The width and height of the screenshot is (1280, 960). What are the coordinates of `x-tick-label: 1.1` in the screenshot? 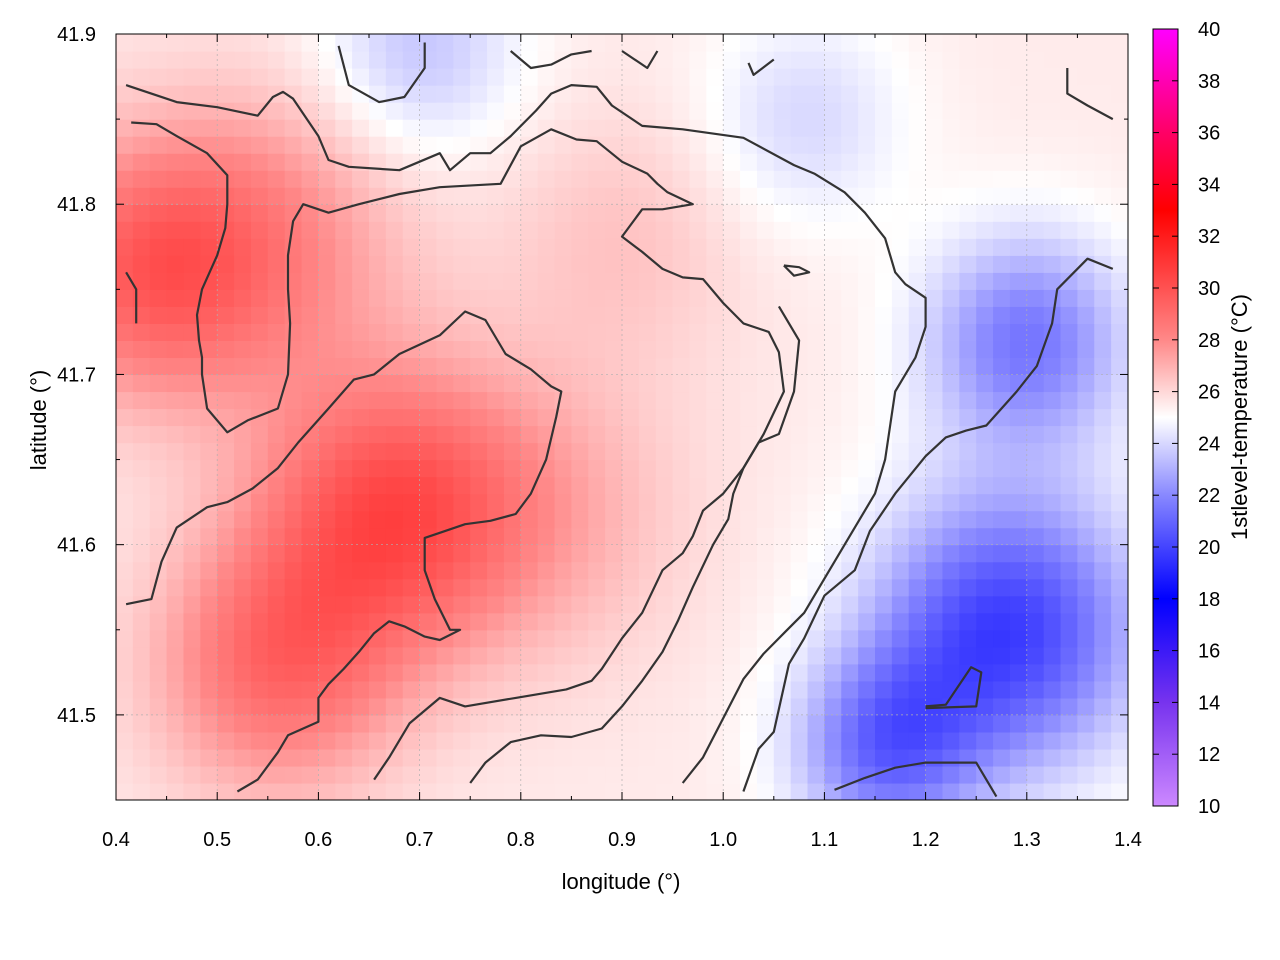 It's located at (824, 840).